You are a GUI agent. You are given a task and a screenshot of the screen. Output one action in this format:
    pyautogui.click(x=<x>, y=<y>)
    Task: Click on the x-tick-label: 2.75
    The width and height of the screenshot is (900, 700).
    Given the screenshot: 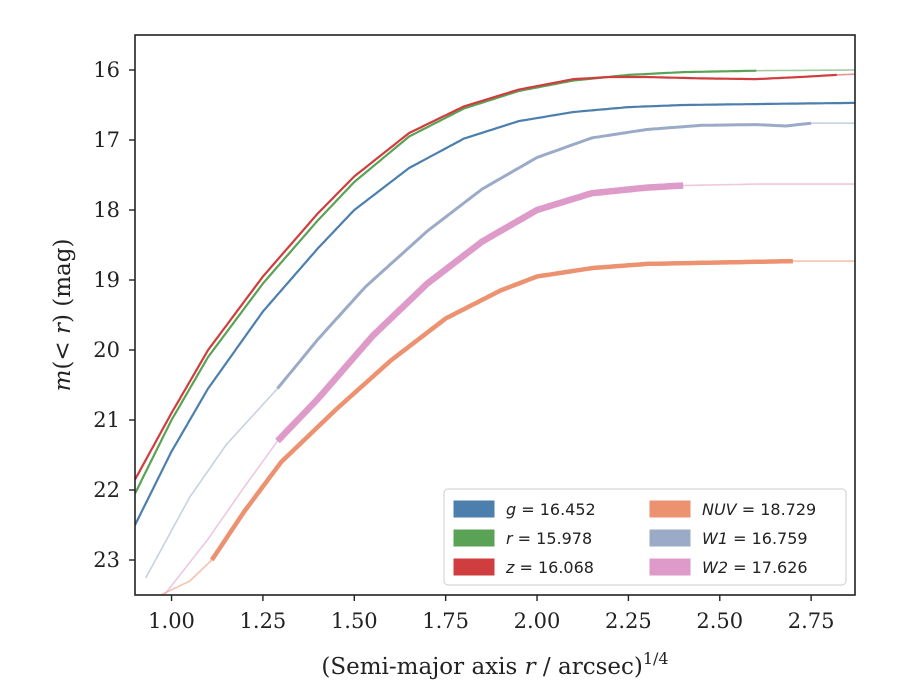 What is the action you would take?
    pyautogui.click(x=811, y=621)
    